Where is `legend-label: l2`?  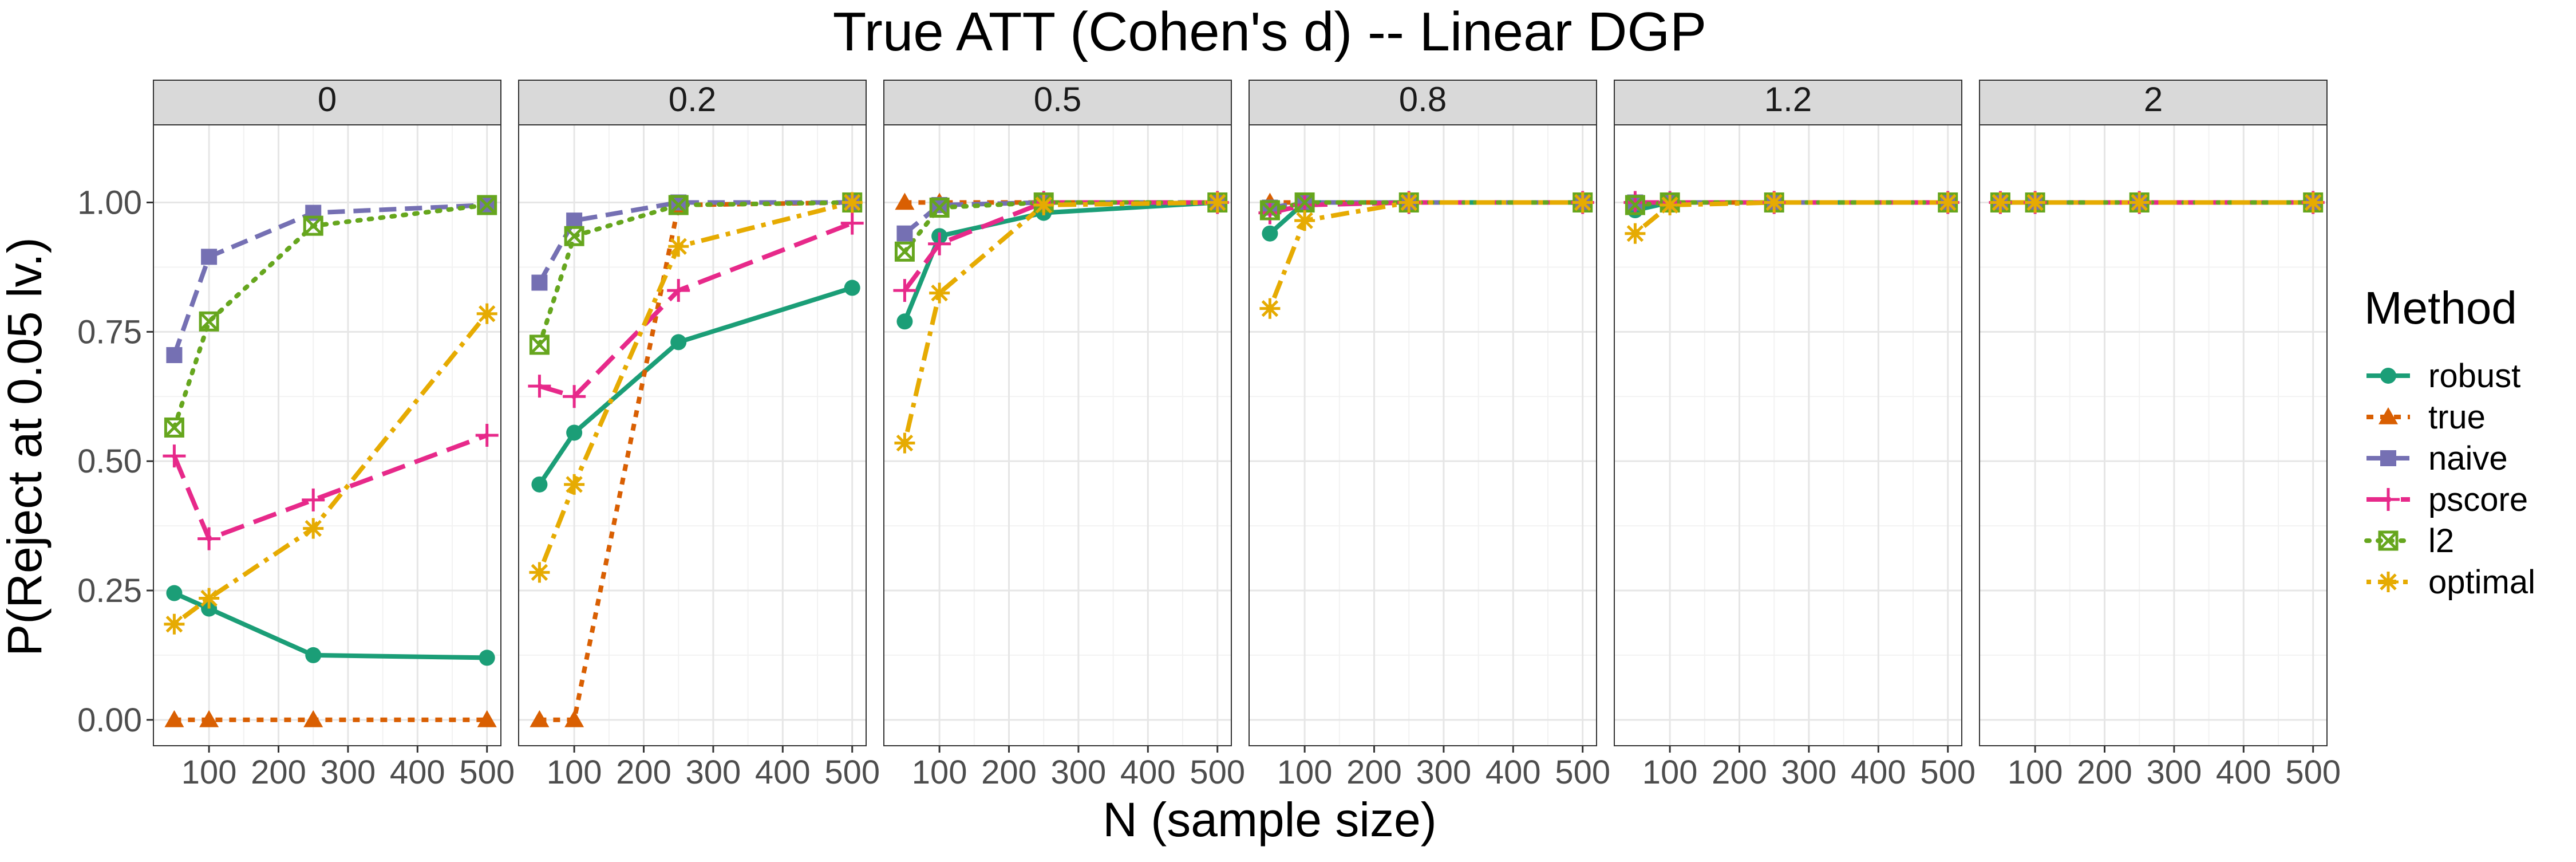 legend-label: l2 is located at coordinates (2441, 541).